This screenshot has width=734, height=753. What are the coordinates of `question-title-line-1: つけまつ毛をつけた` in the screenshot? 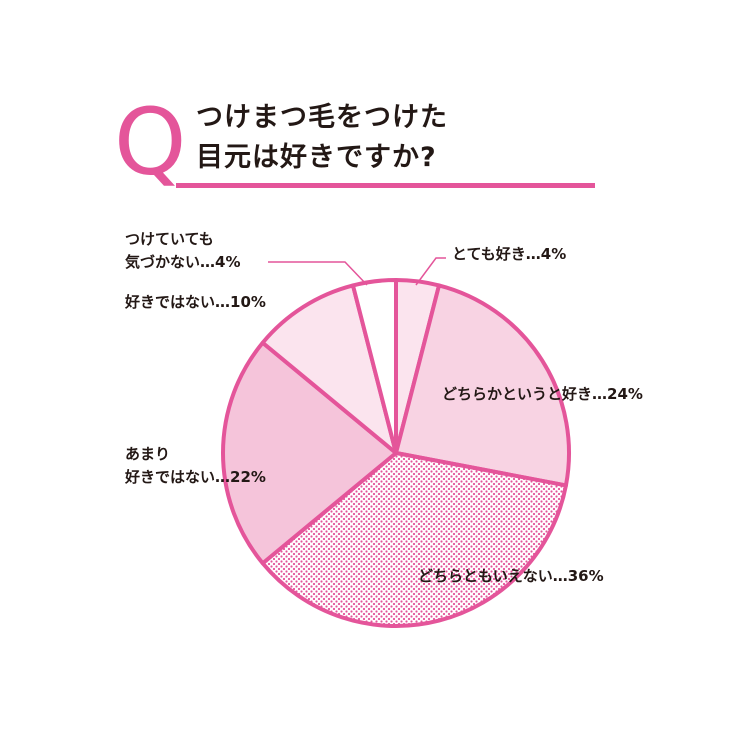 It's located at (322, 117).